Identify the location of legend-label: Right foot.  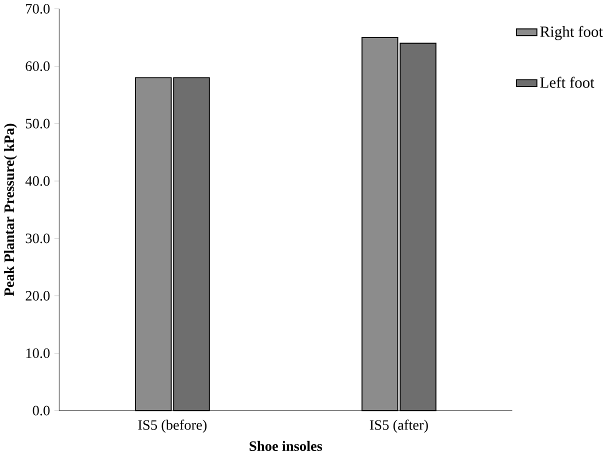
(571, 33).